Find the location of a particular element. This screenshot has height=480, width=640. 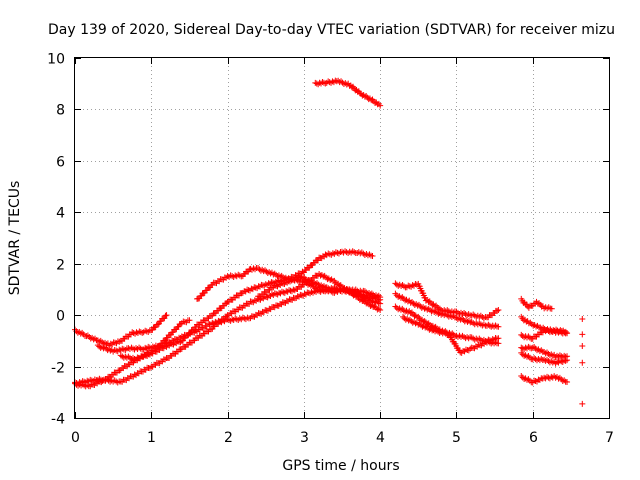

x-axis-label: GPS time / hours is located at coordinates (340, 466).